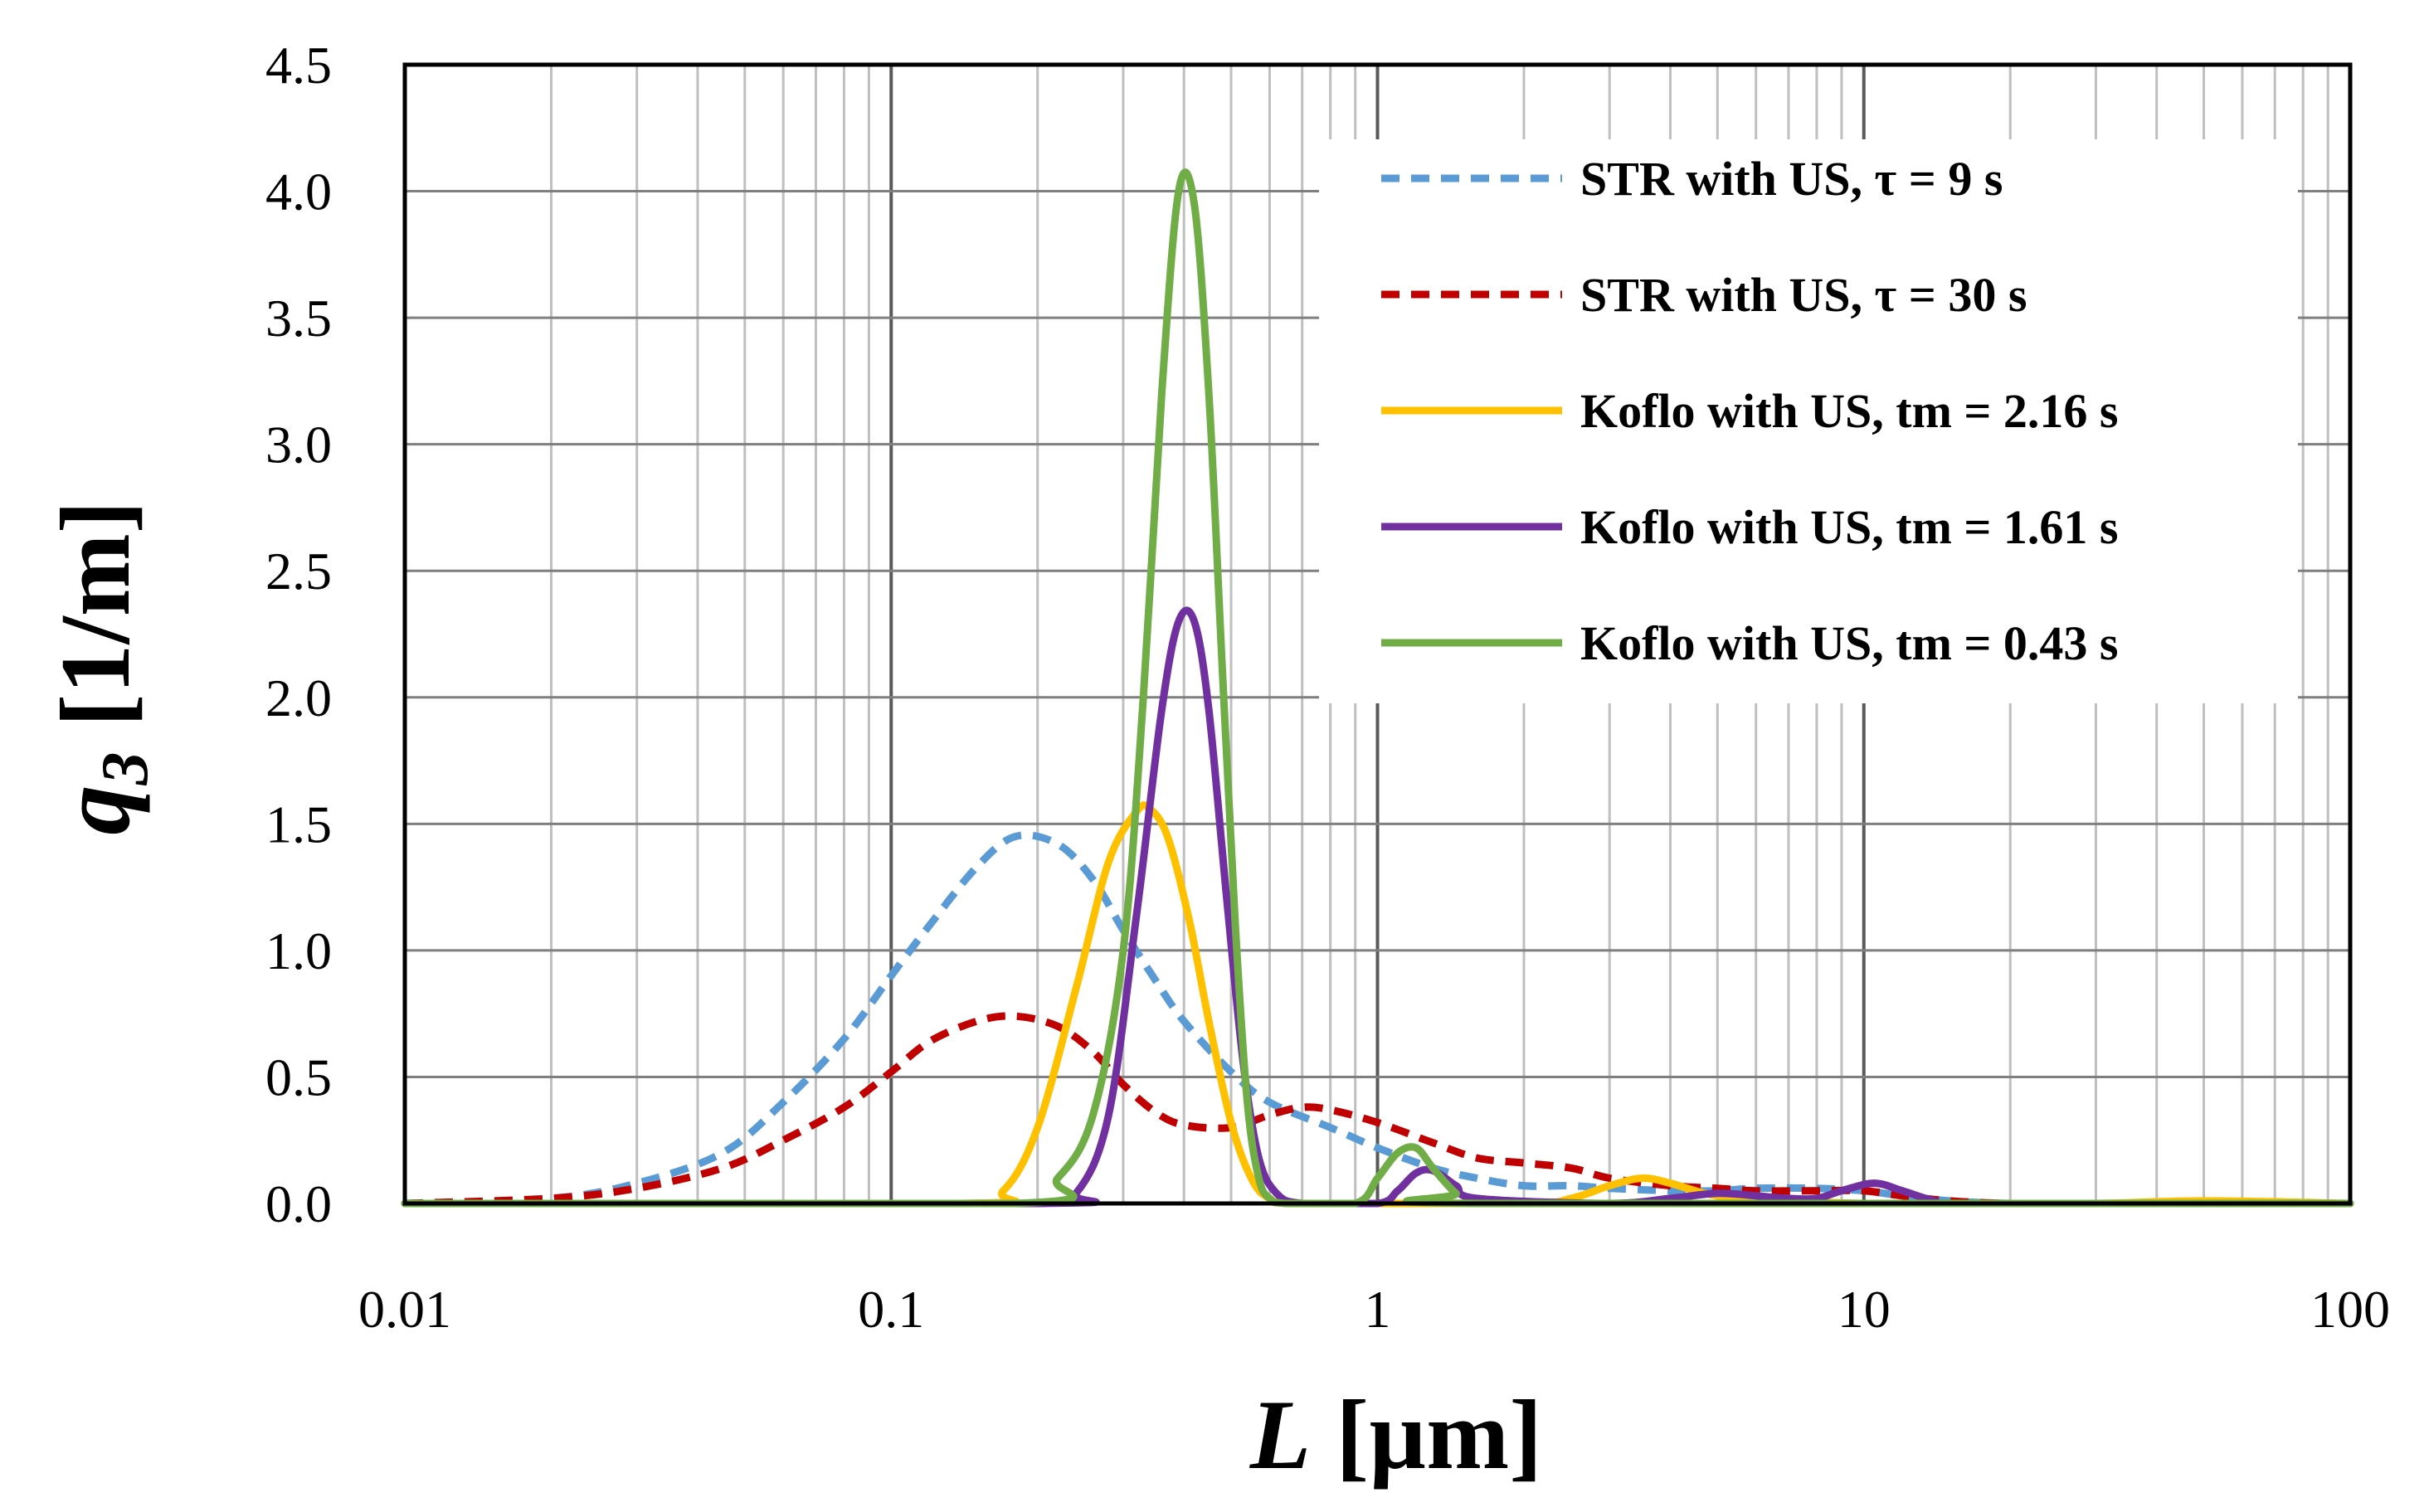 The image size is (2429, 1512). I want to click on legend-label: Koflo with US, tm = 0.43 s, so click(1850, 643).